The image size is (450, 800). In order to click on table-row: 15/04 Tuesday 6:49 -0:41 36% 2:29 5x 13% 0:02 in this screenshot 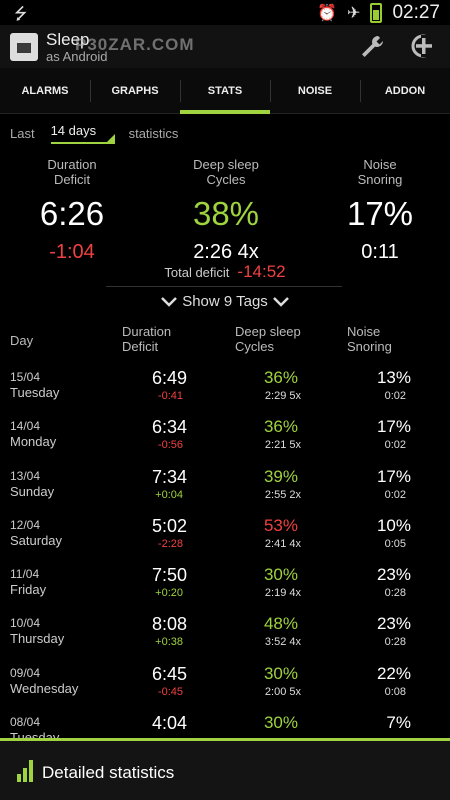, I will do `click(225, 392)`.